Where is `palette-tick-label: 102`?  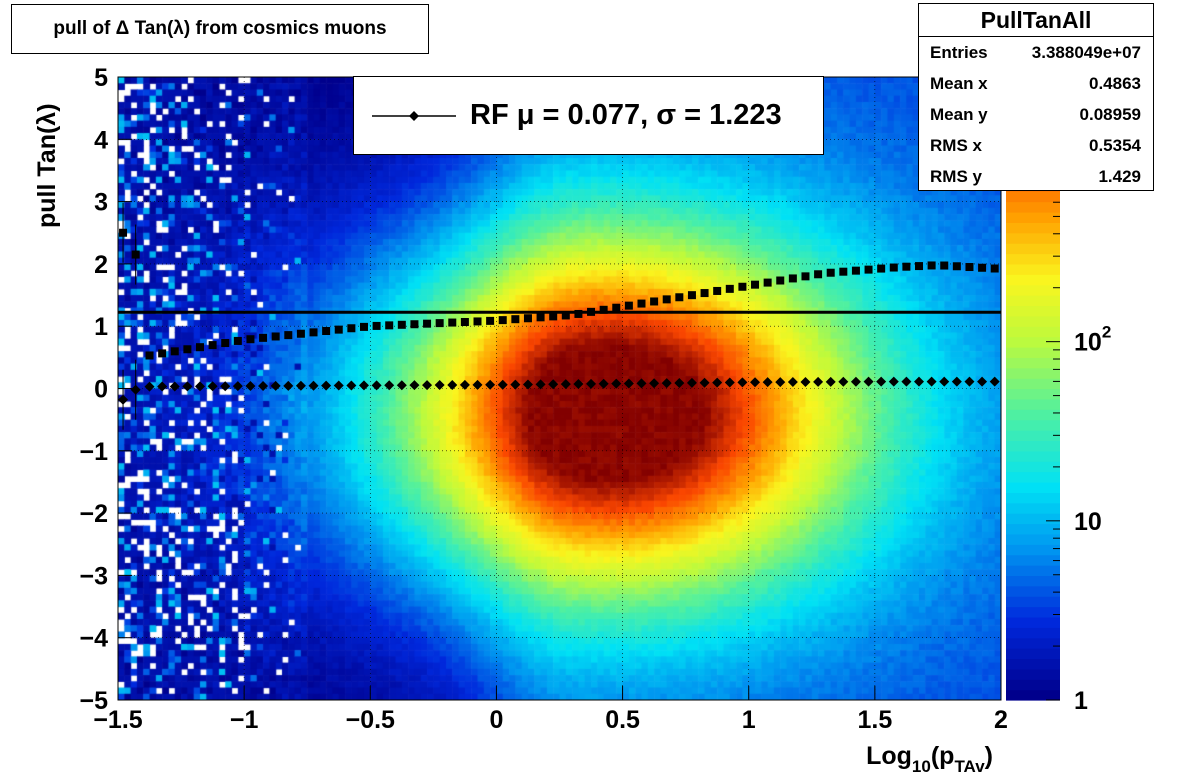
palette-tick-label: 102 is located at coordinates (1092, 340).